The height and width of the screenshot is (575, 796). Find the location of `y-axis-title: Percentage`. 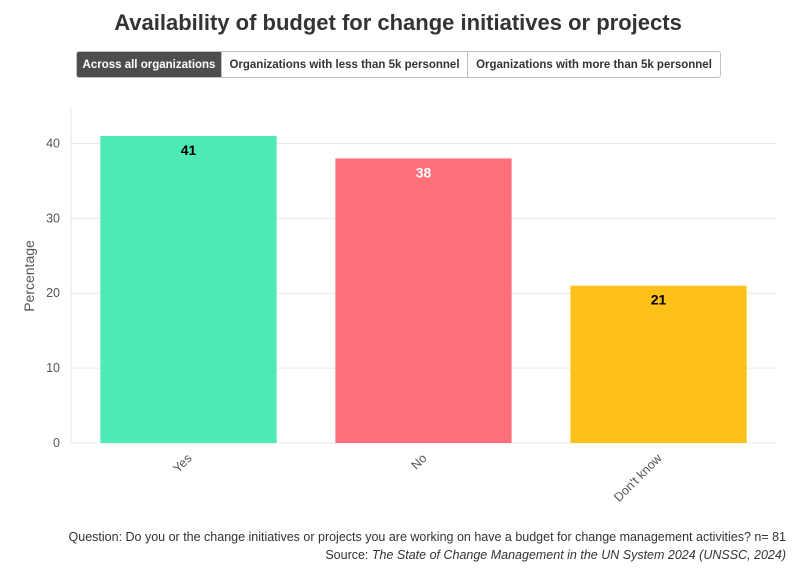

y-axis-title: Percentage is located at coordinates (29, 276).